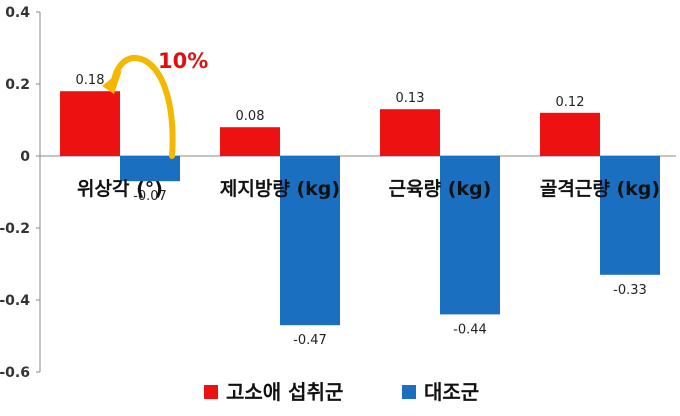 Image resolution: width=680 pixels, height=416 pixels. Describe the element at coordinates (630, 290) in the screenshot. I see `data-label: -0.33` at that location.